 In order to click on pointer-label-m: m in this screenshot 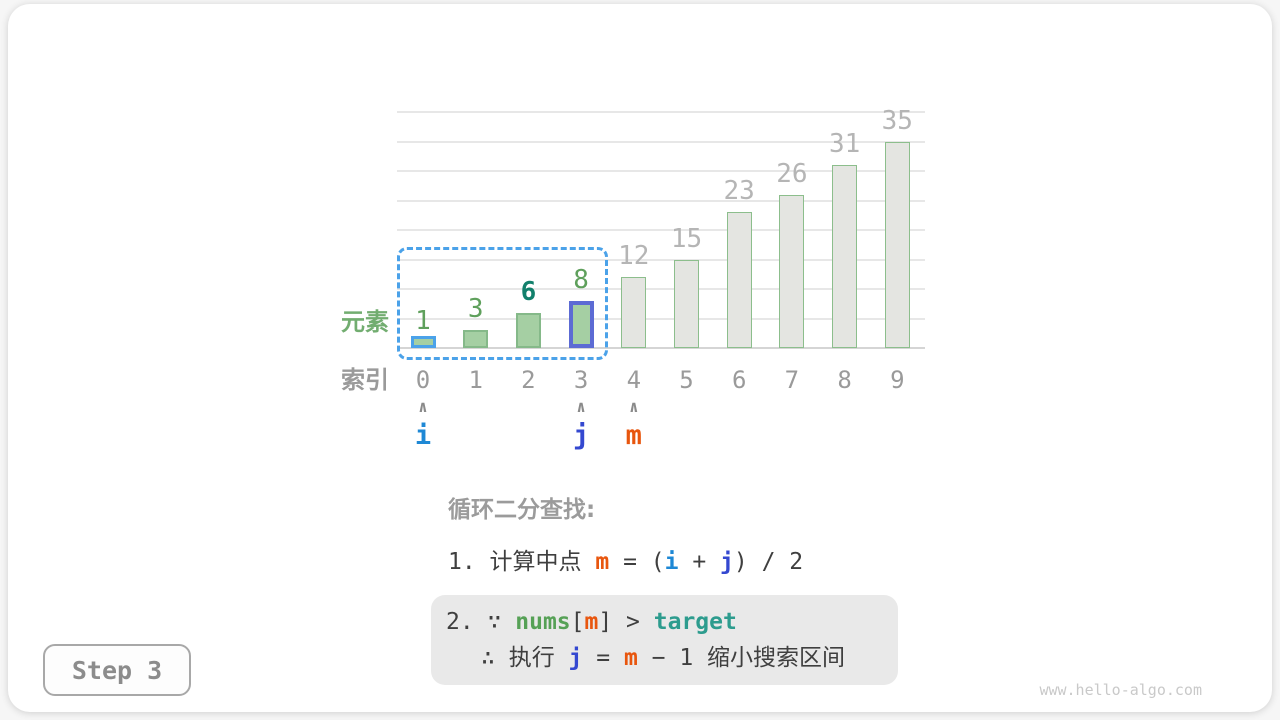, I will do `click(633, 435)`.